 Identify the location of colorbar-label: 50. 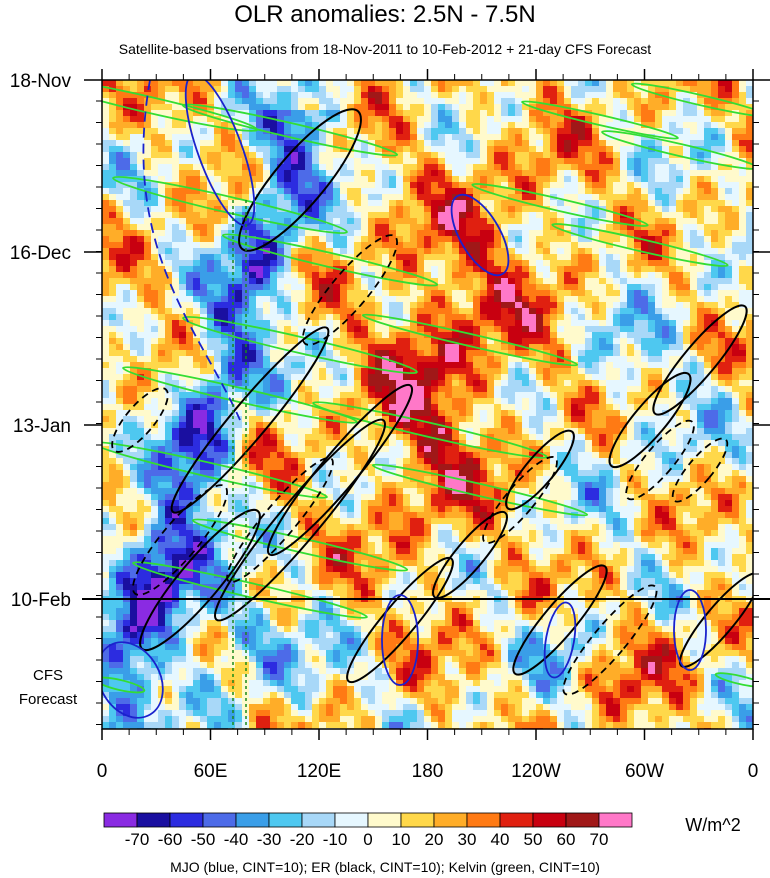
(533, 839).